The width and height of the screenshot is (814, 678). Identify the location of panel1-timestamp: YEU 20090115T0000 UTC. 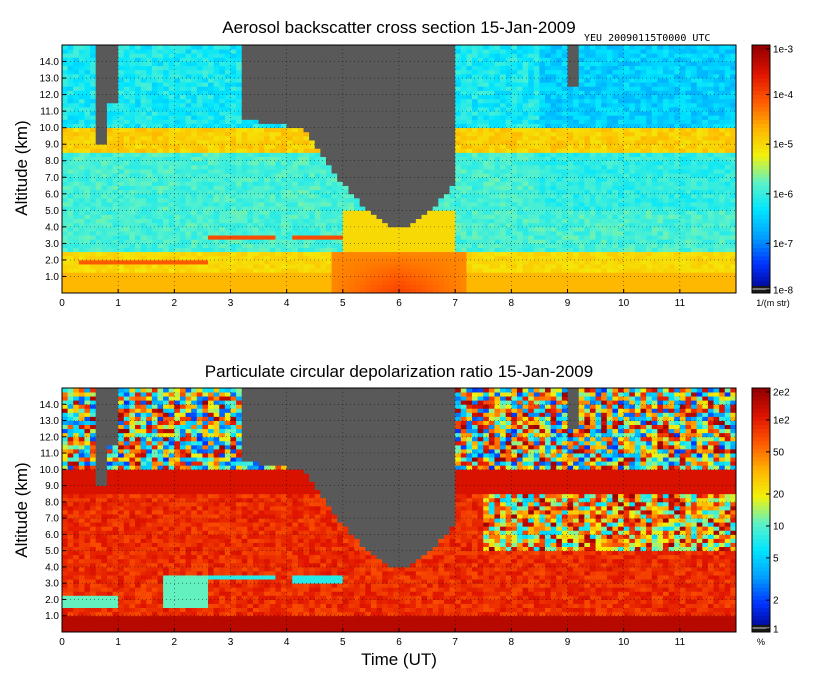
(647, 38).